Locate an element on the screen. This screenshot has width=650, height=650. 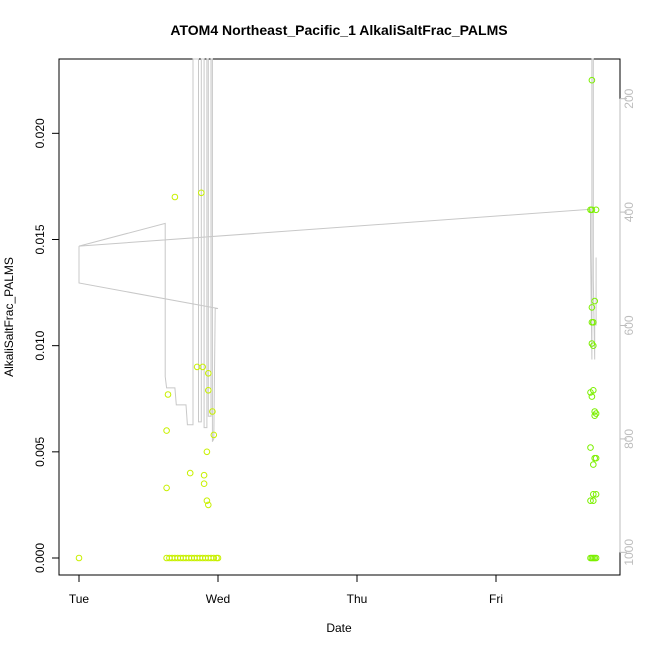
right-tick-label: 600 is located at coordinates (629, 325).